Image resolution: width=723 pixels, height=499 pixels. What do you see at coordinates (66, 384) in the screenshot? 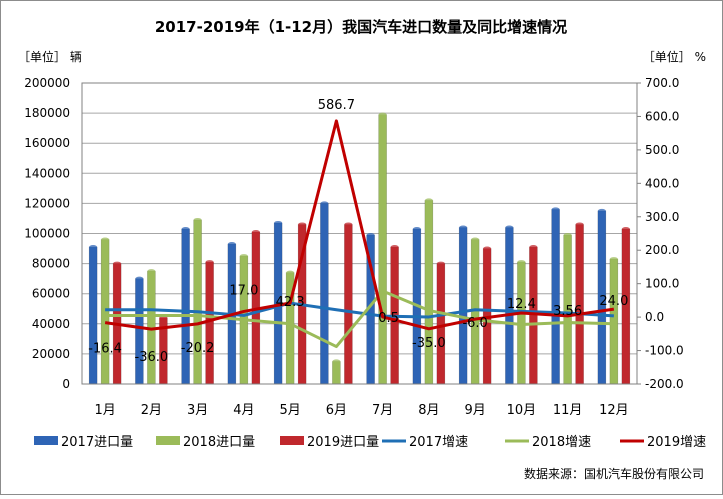
I see `left-tick-label: 0` at bounding box center [66, 384].